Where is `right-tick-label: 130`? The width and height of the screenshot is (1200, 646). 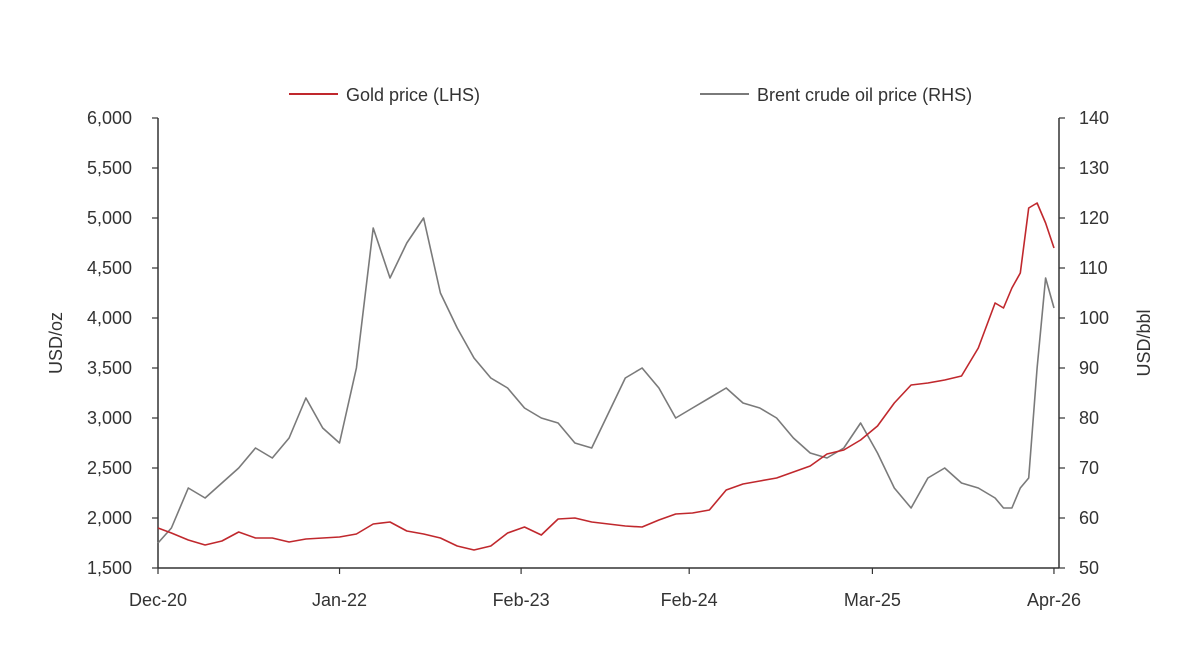
right-tick-label: 130 is located at coordinates (1094, 168).